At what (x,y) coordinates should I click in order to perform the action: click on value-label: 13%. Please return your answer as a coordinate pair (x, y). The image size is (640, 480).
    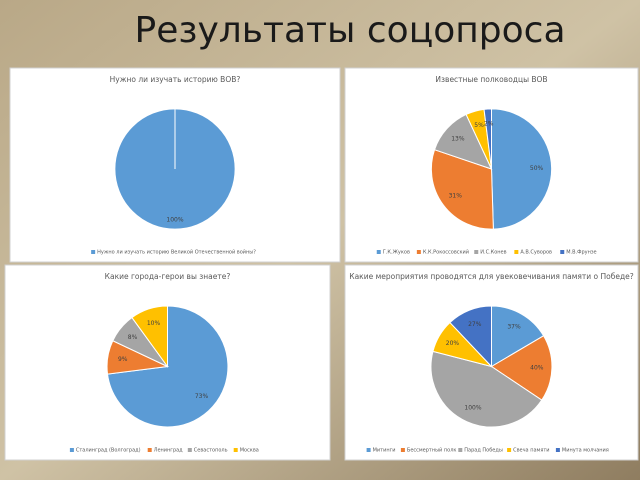
    Looking at the image, I should click on (458, 138).